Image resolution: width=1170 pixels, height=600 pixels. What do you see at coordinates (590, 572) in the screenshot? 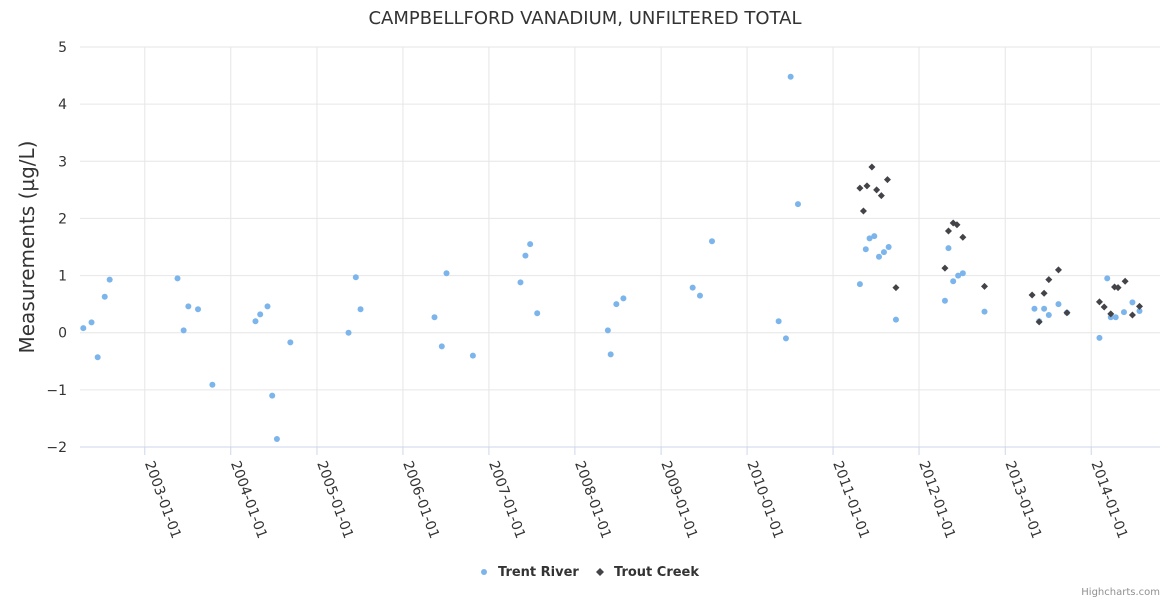
I see `legend: Trent River Trout Creek` at bounding box center [590, 572].